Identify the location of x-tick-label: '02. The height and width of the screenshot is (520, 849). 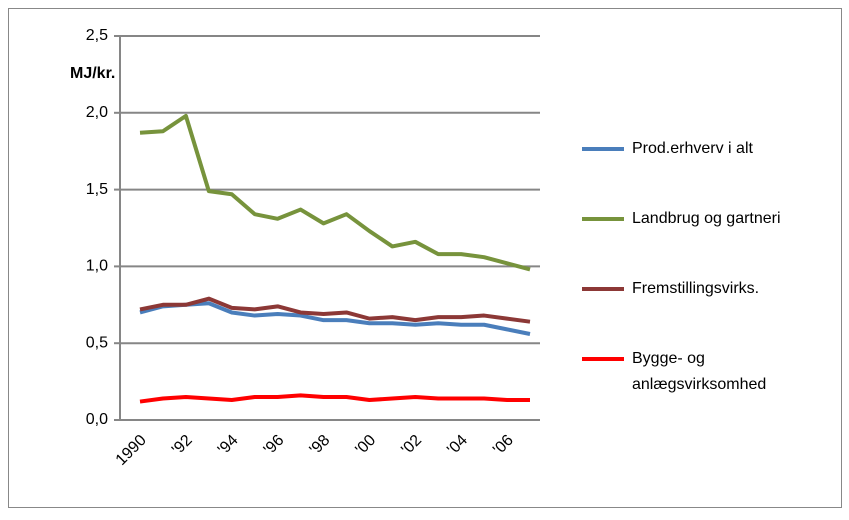
(411, 445).